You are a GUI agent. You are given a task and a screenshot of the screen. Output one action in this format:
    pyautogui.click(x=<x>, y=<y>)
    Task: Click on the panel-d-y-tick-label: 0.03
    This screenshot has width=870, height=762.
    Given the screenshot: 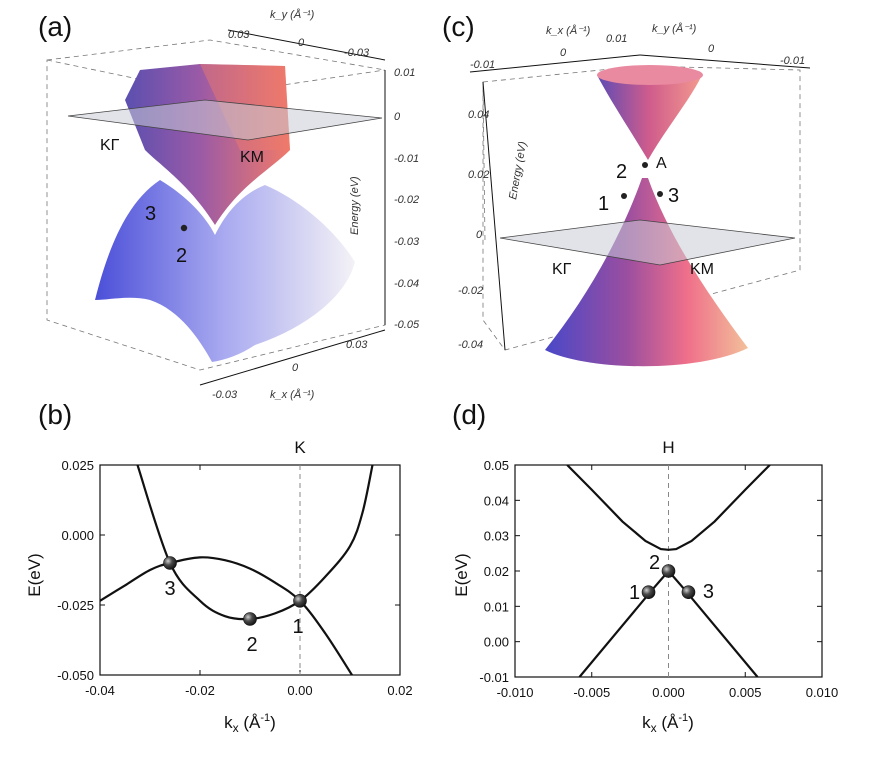 What is the action you would take?
    pyautogui.click(x=496, y=536)
    